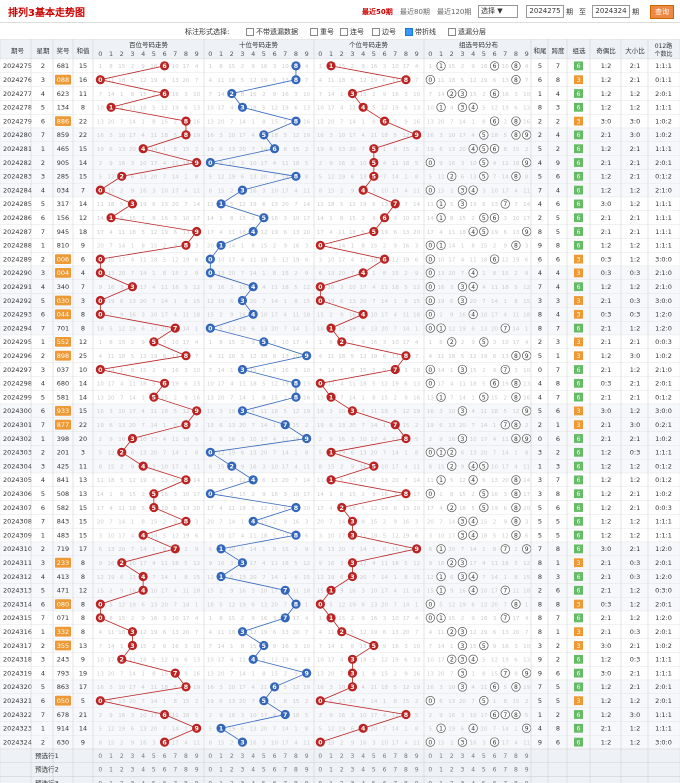  What do you see at coordinates (331, 618) in the screenshot?
I see `trend-ball-digit: 1` at bounding box center [331, 618].